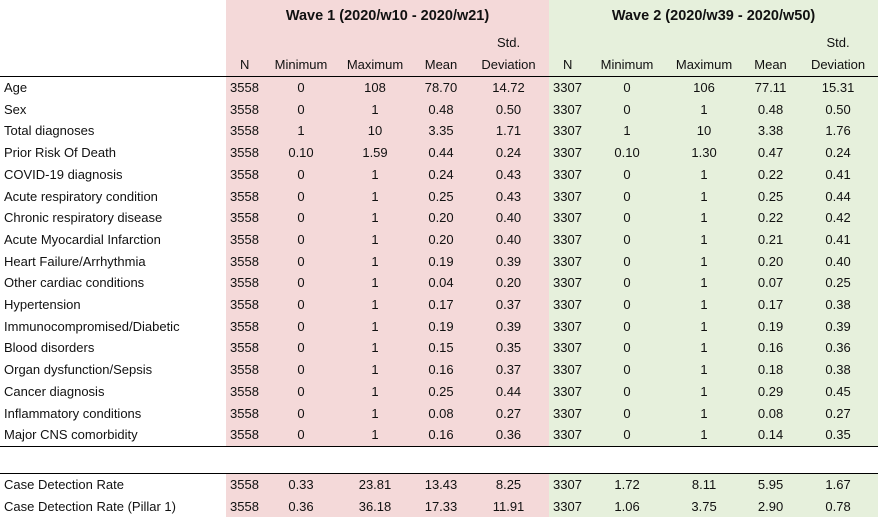 This screenshot has width=878, height=517. What do you see at coordinates (509, 153) in the screenshot?
I see `wave-1-std-cell: 0.24` at bounding box center [509, 153].